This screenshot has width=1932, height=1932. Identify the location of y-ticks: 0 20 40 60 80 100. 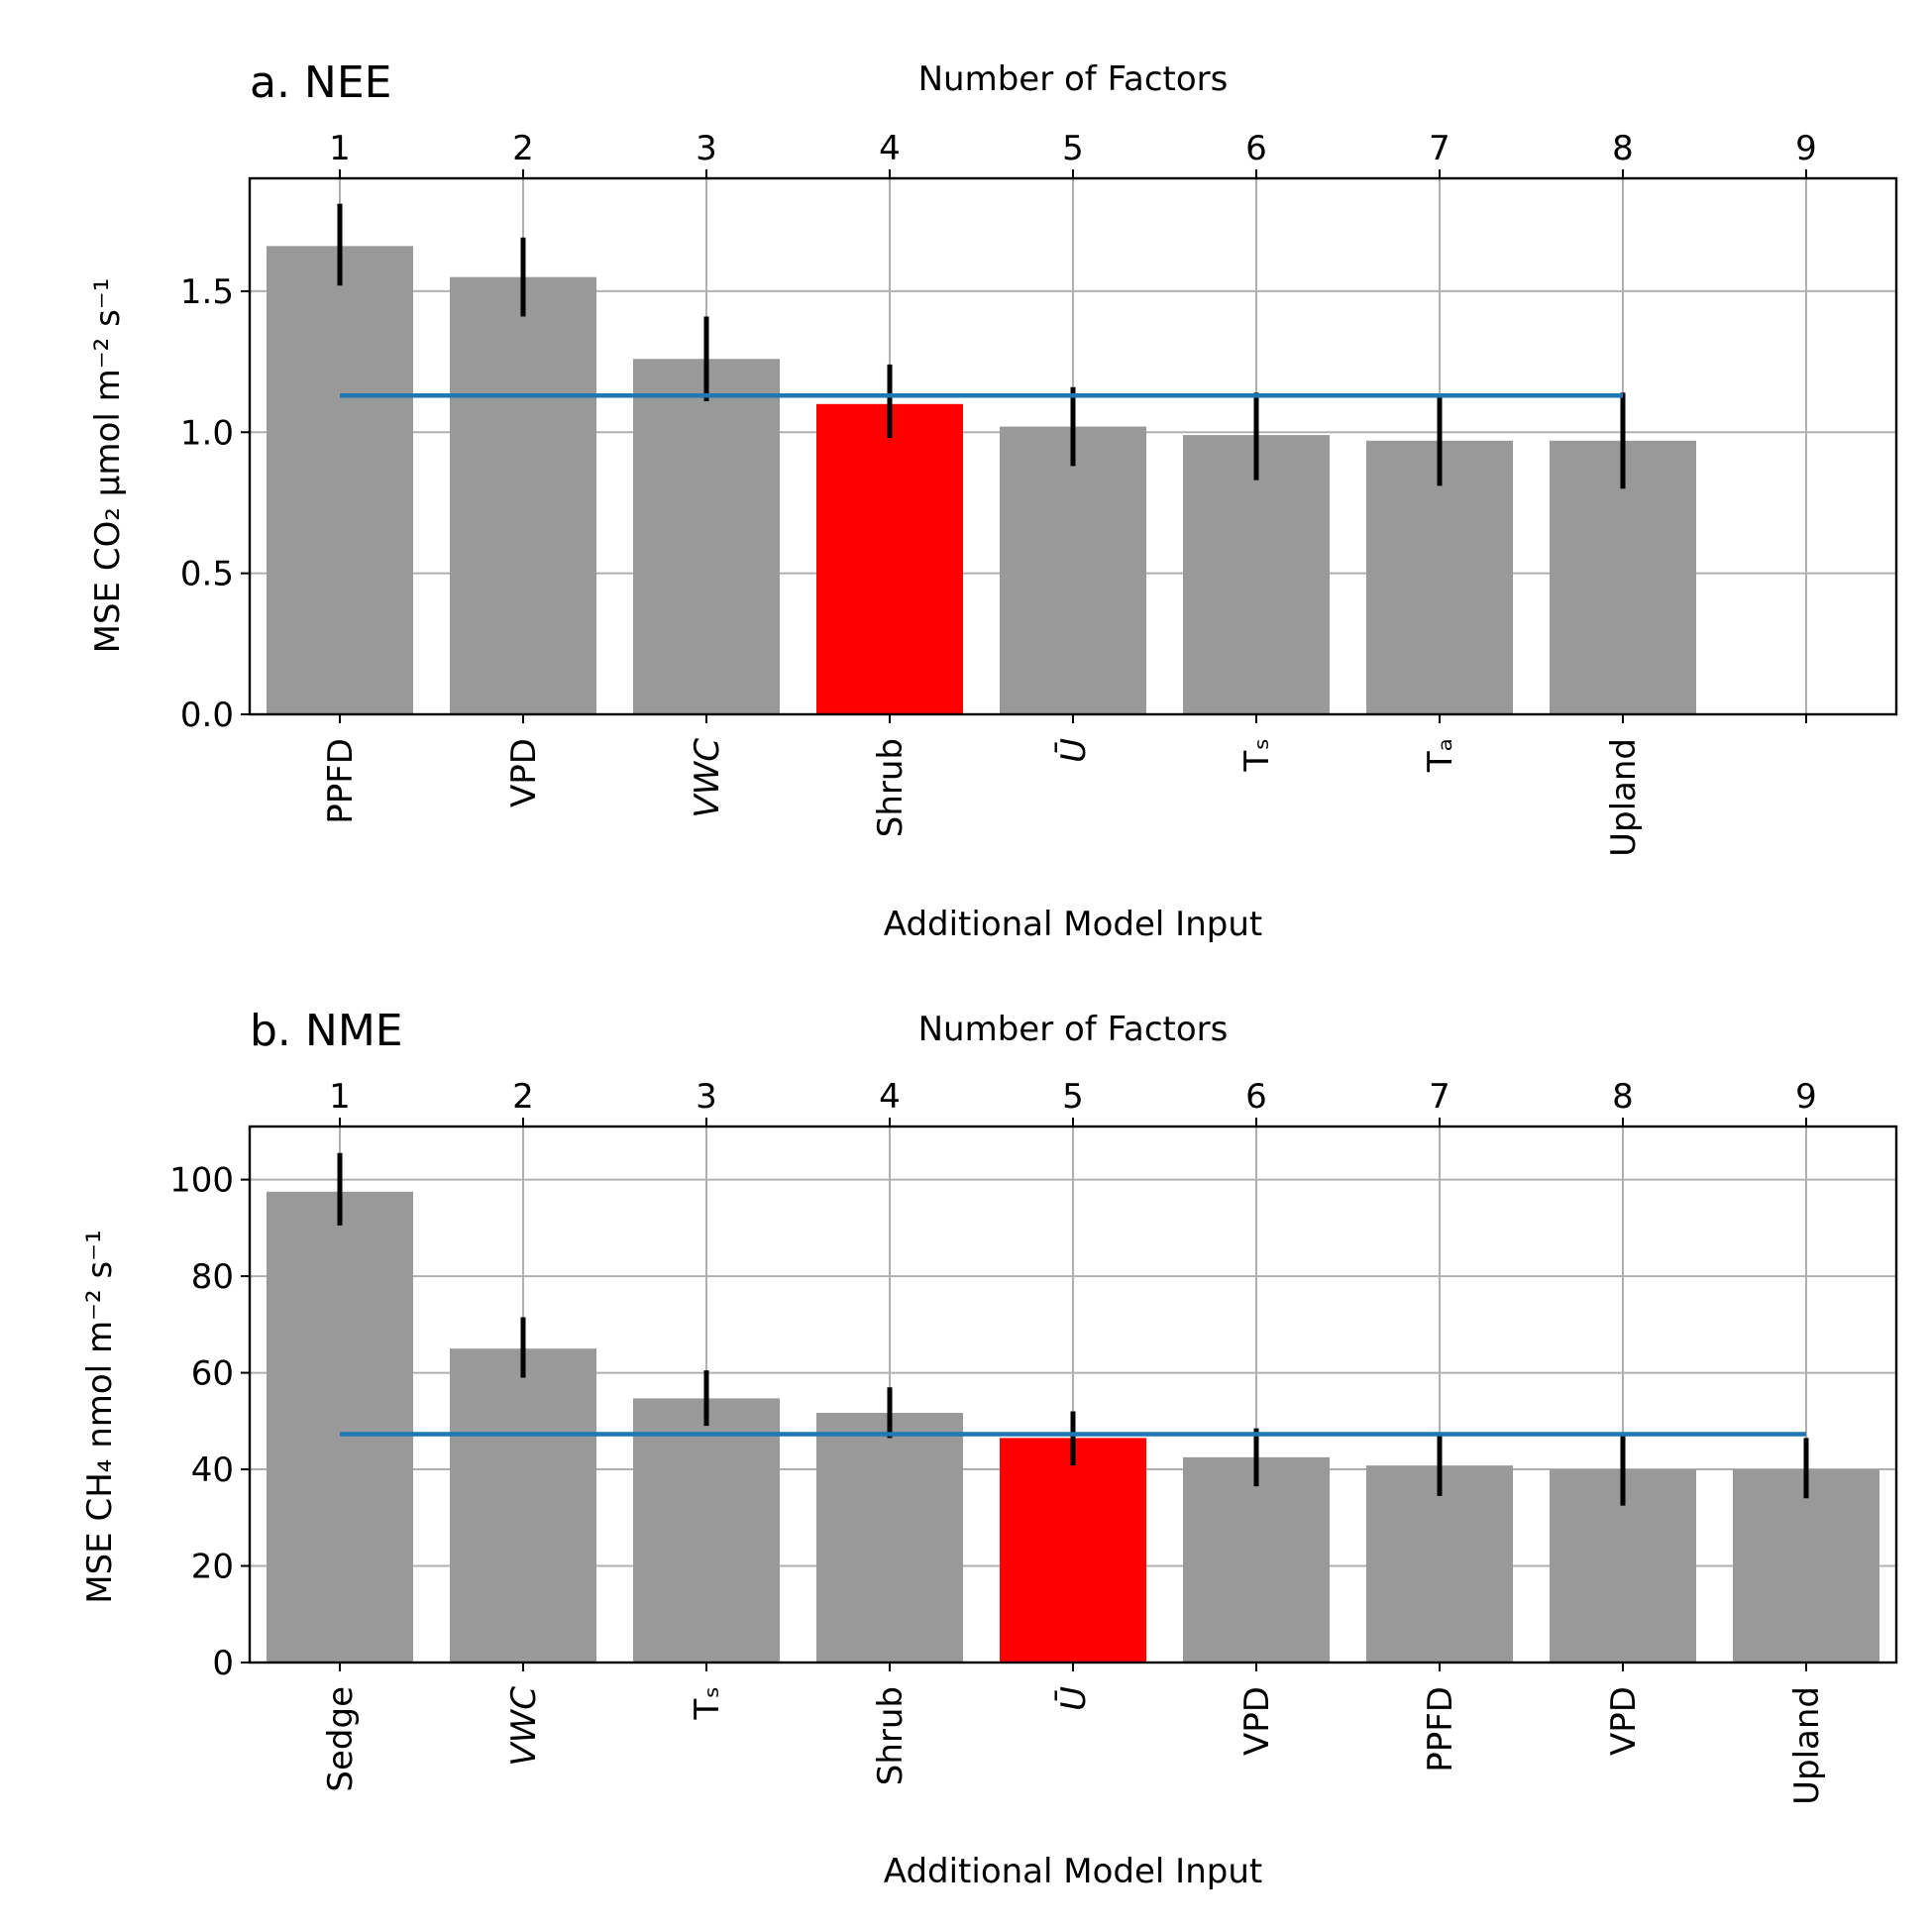
(209, 1422).